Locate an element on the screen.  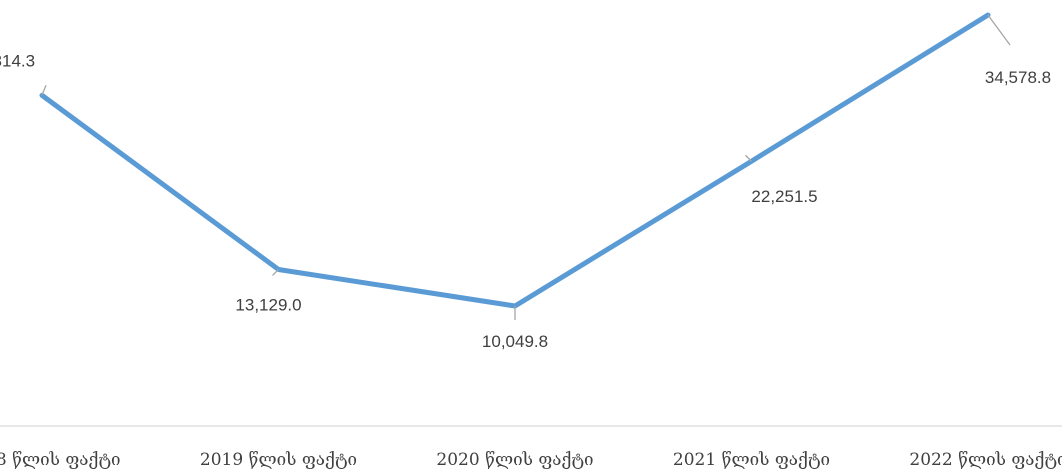
data-label: 27,814.3 is located at coordinates (17, 60).